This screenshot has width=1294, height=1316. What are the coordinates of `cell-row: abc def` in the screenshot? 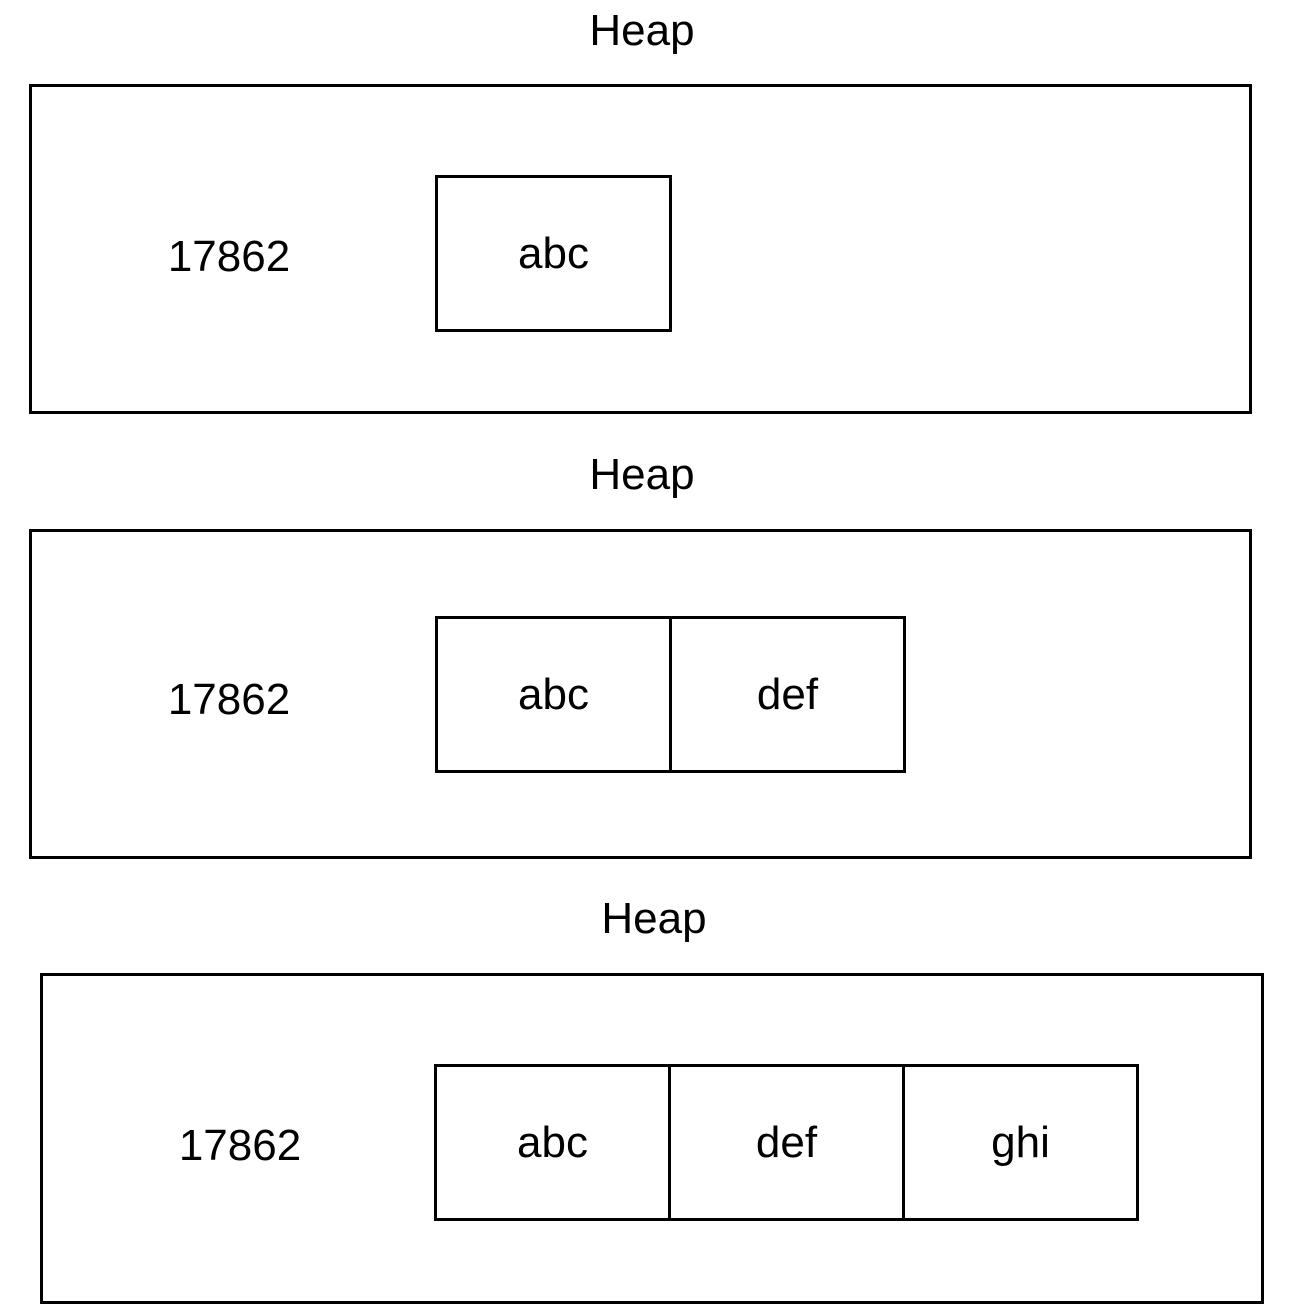 It's located at (670, 694).